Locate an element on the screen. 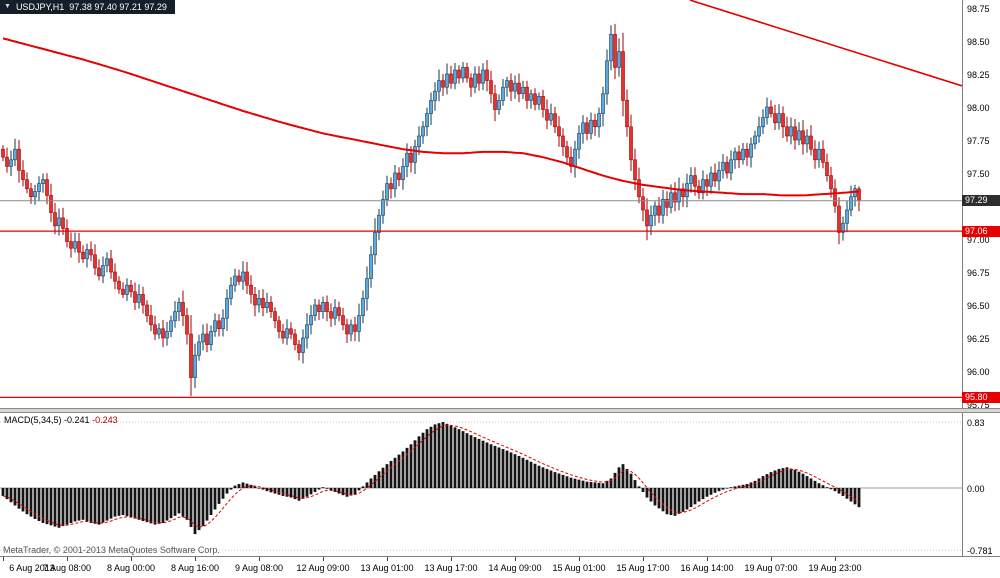  price-axis-label: 97.50 is located at coordinates (978, 174).